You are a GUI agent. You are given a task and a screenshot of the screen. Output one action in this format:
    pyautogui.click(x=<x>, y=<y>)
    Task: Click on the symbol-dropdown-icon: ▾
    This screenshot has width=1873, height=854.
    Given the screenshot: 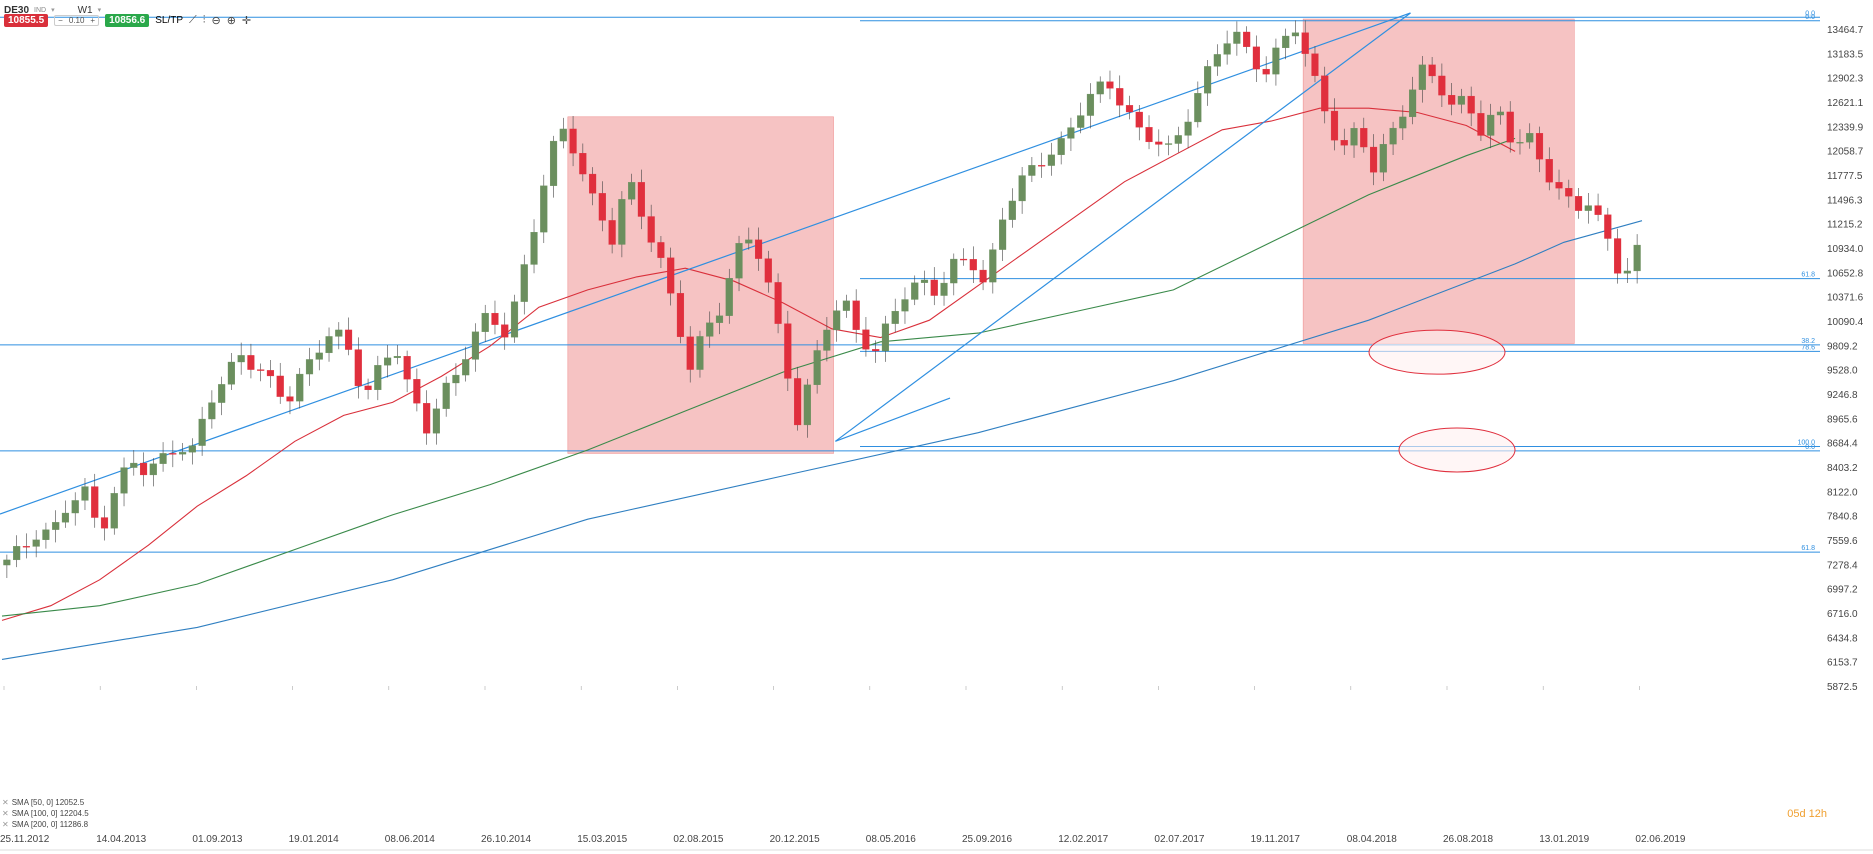 What is the action you would take?
    pyautogui.click(x=53, y=10)
    